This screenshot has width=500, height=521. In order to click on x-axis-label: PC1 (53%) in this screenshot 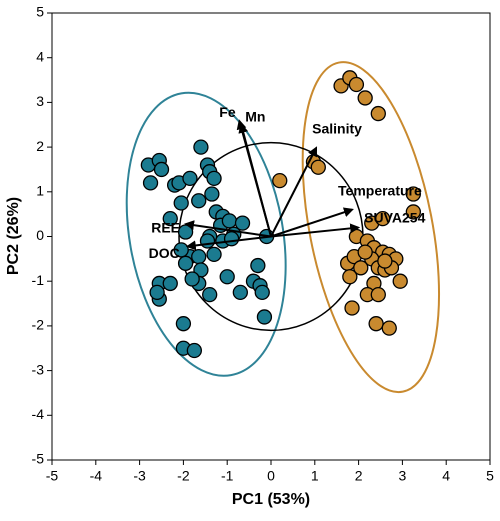, I will do `click(271, 499)`.